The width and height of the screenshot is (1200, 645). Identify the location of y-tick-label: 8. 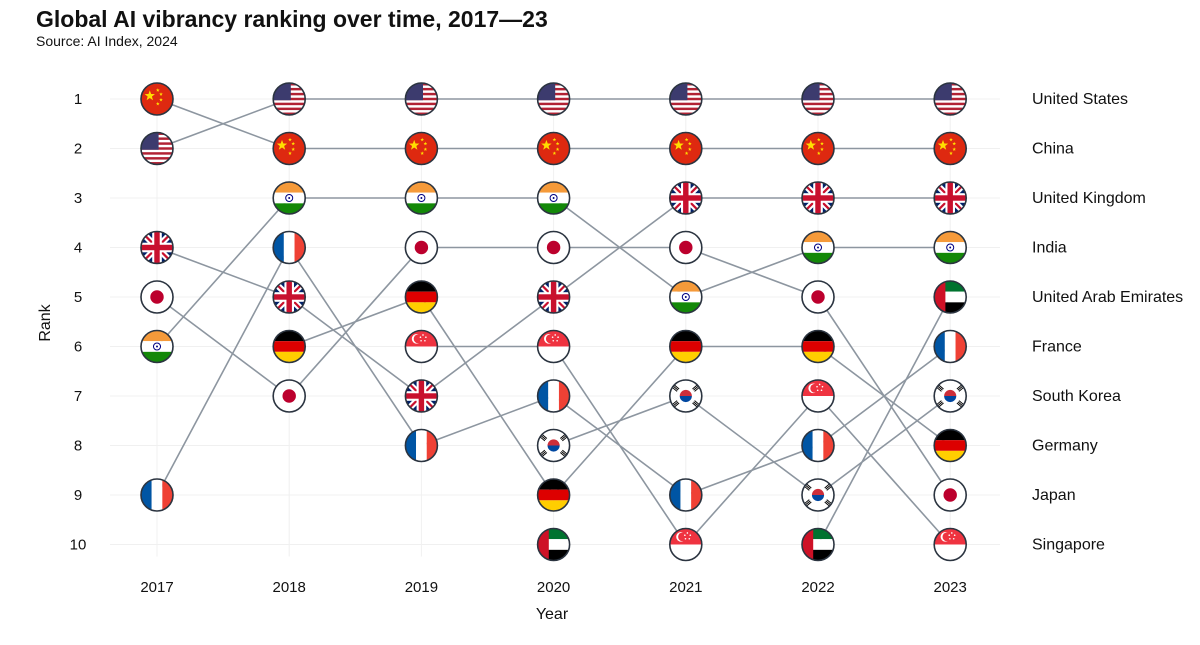
(78, 446).